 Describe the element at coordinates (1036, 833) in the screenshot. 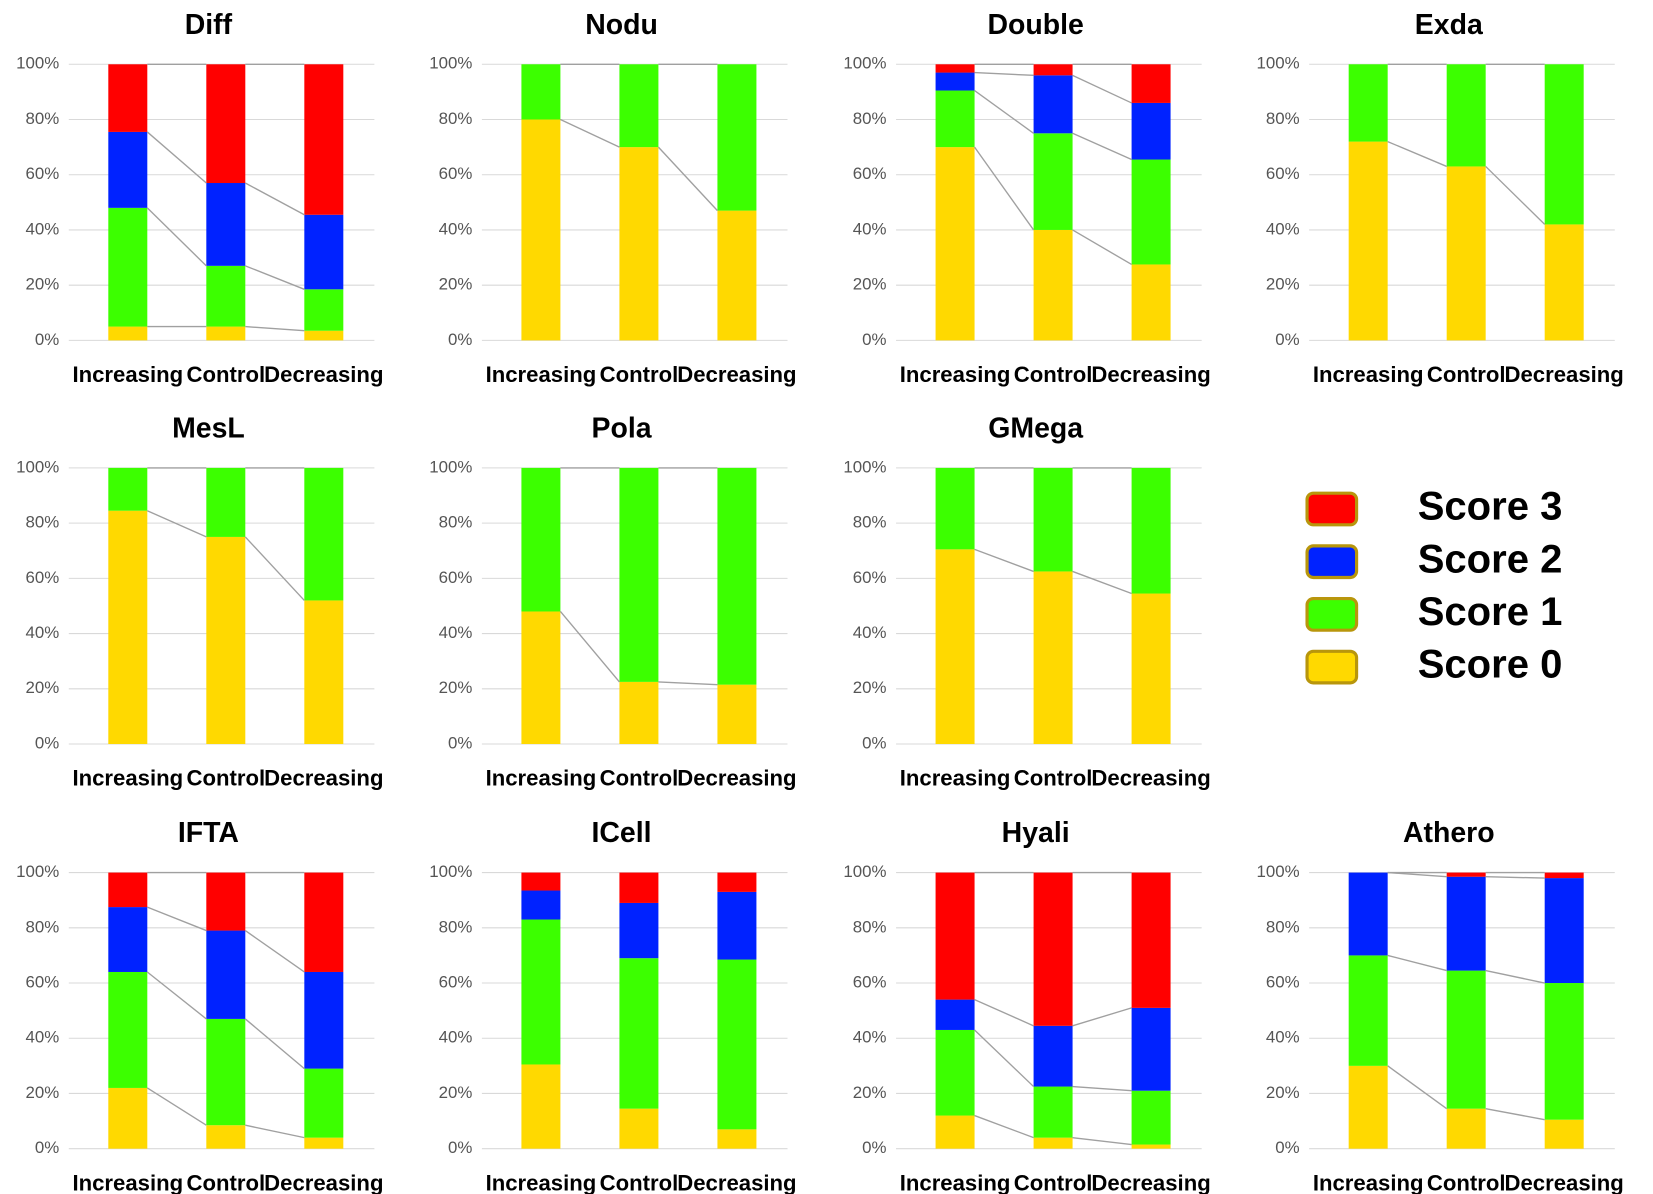

I see `chart-title: Hyali` at that location.